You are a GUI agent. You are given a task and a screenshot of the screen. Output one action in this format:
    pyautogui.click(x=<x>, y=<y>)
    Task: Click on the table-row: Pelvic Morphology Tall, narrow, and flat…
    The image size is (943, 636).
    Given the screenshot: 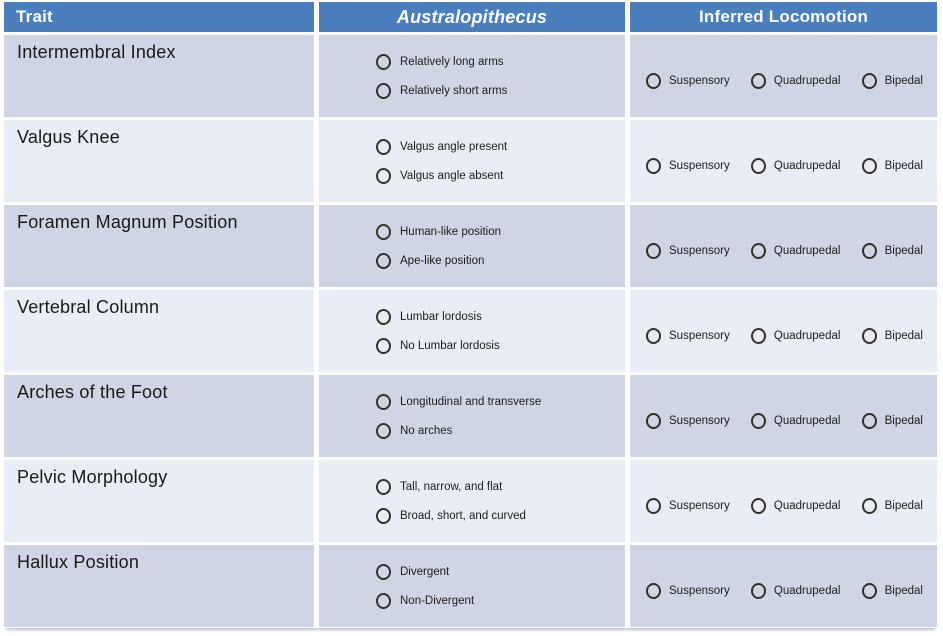 What is the action you would take?
    pyautogui.click(x=470, y=501)
    